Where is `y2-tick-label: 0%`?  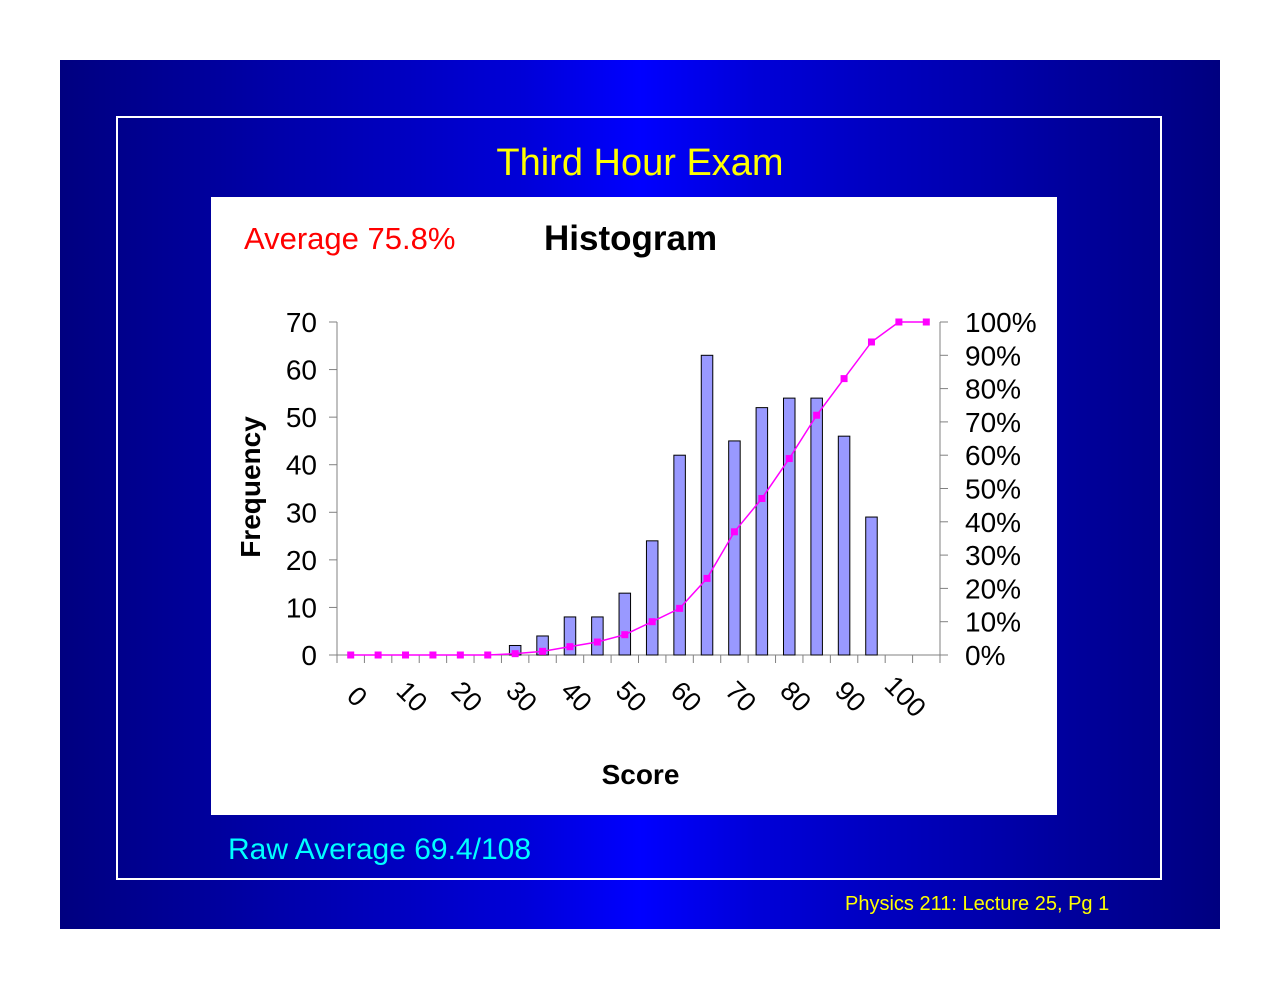 y2-tick-label: 0% is located at coordinates (985, 655).